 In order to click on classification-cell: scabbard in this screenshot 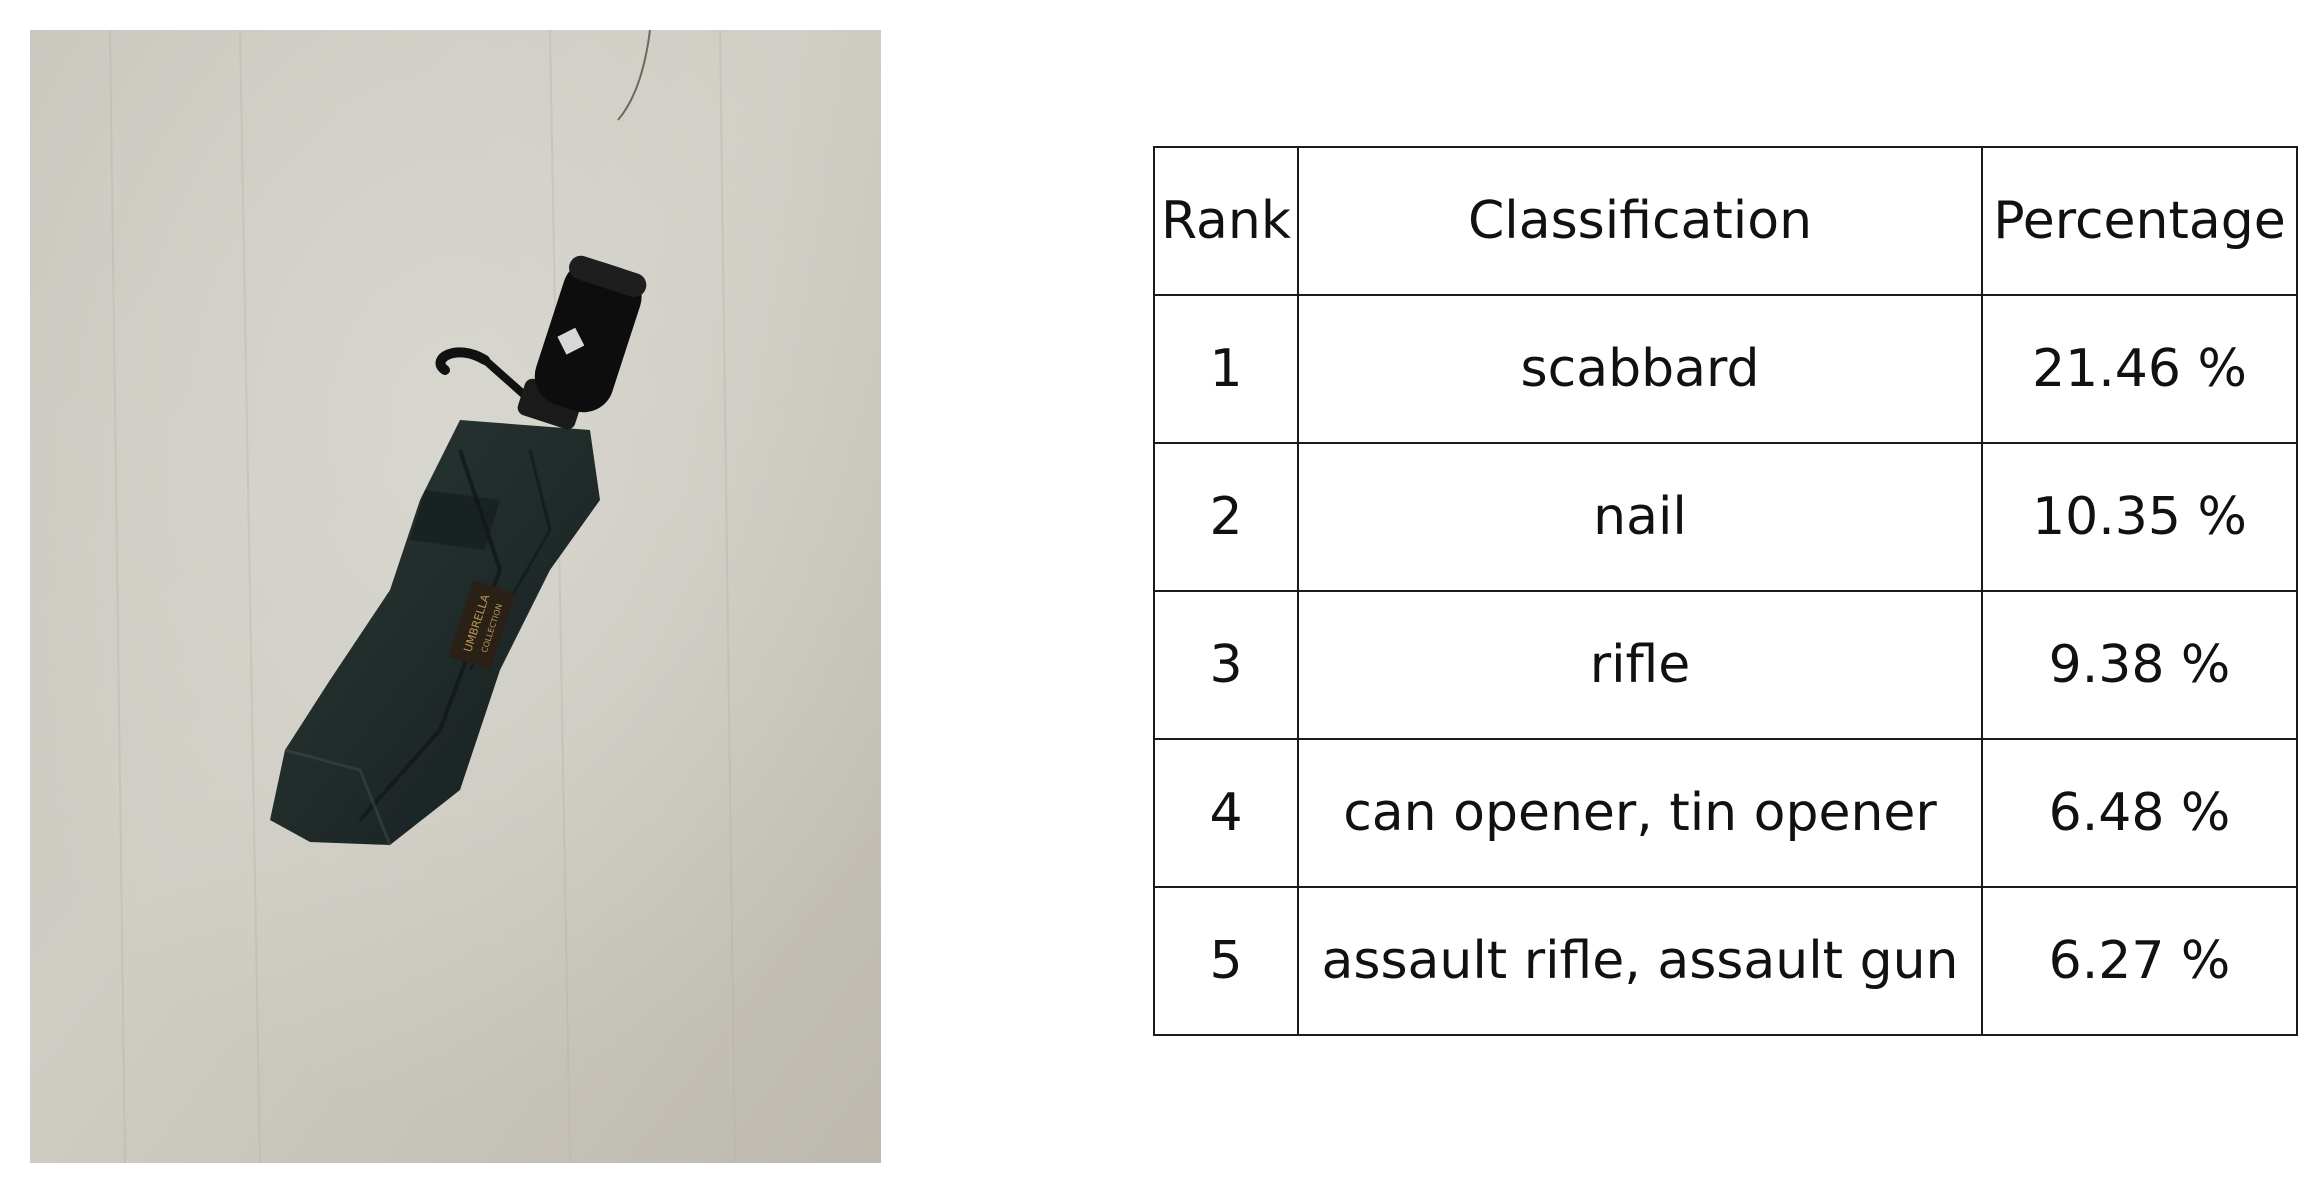, I will do `click(1640, 369)`.